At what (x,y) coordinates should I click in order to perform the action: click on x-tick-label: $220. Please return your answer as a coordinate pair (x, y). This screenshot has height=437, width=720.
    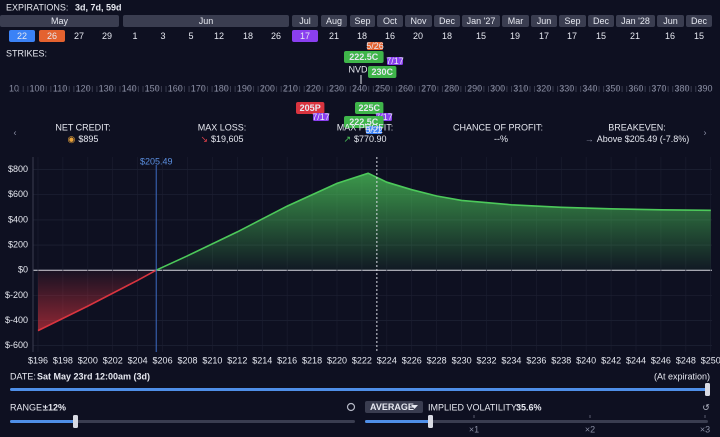
    Looking at the image, I should click on (337, 360).